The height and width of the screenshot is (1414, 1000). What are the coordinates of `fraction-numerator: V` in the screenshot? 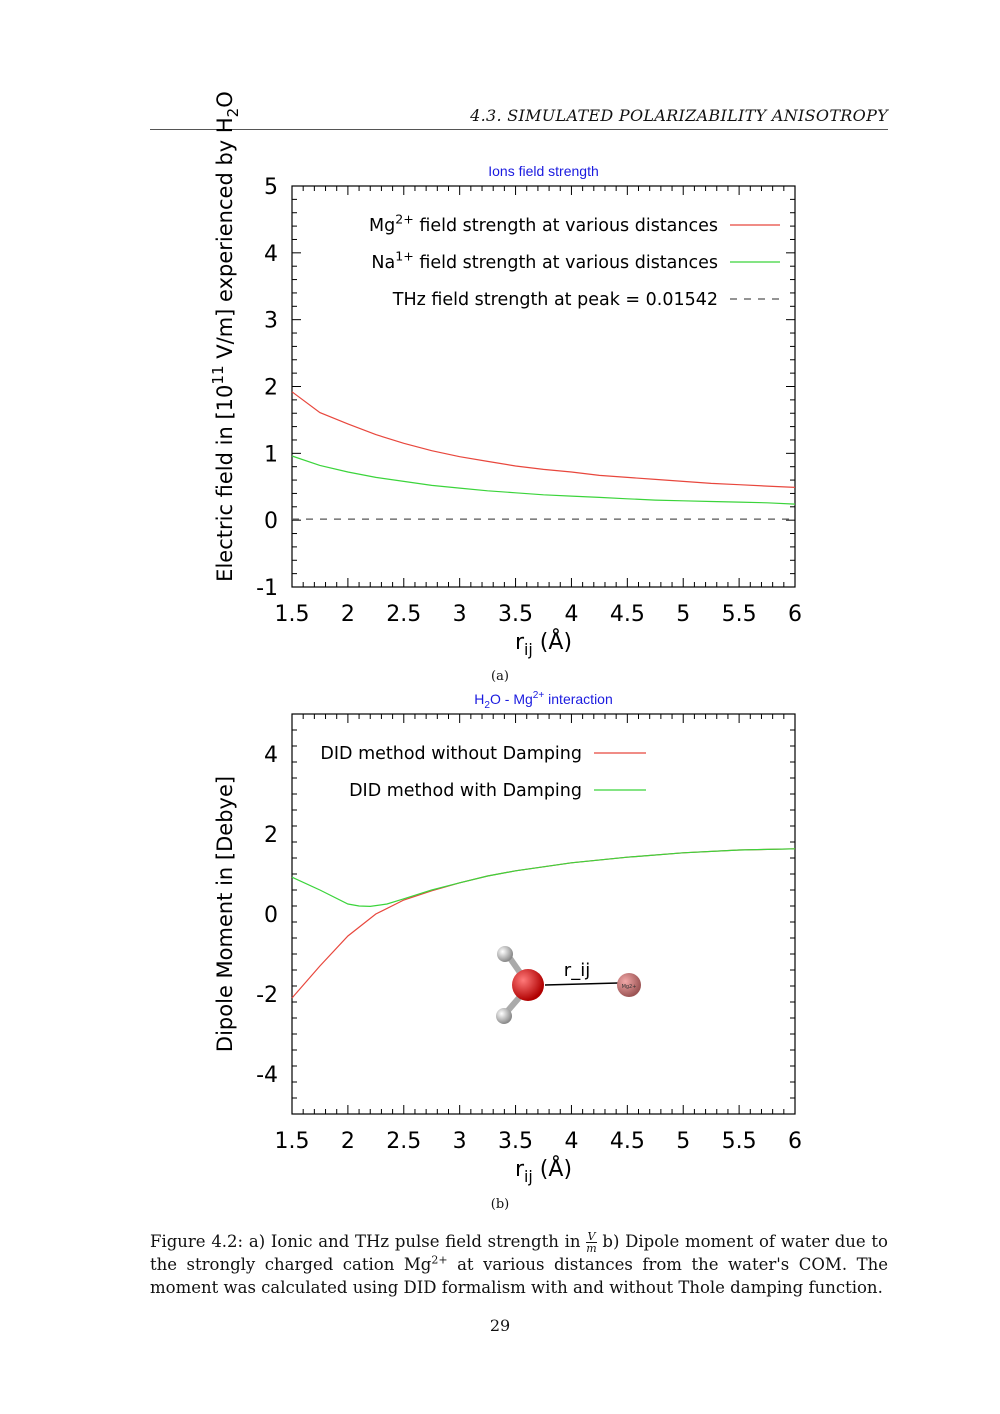 It's located at (591, 1236).